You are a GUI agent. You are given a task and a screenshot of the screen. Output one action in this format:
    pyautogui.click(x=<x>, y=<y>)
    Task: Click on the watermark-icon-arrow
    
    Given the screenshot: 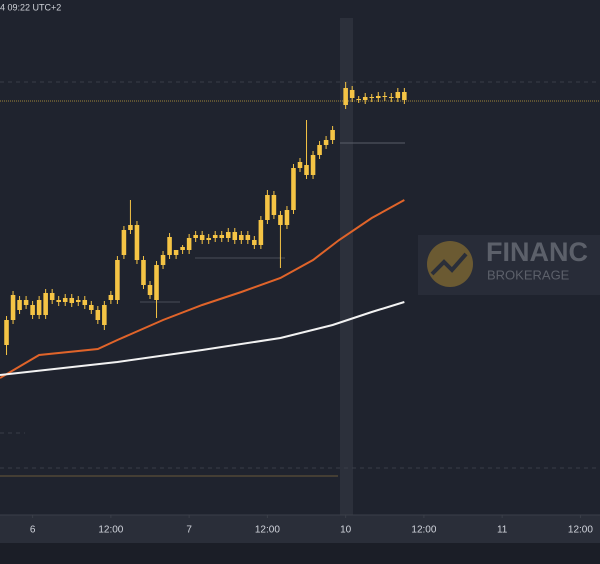 What is the action you would take?
    pyautogui.click(x=449, y=264)
    